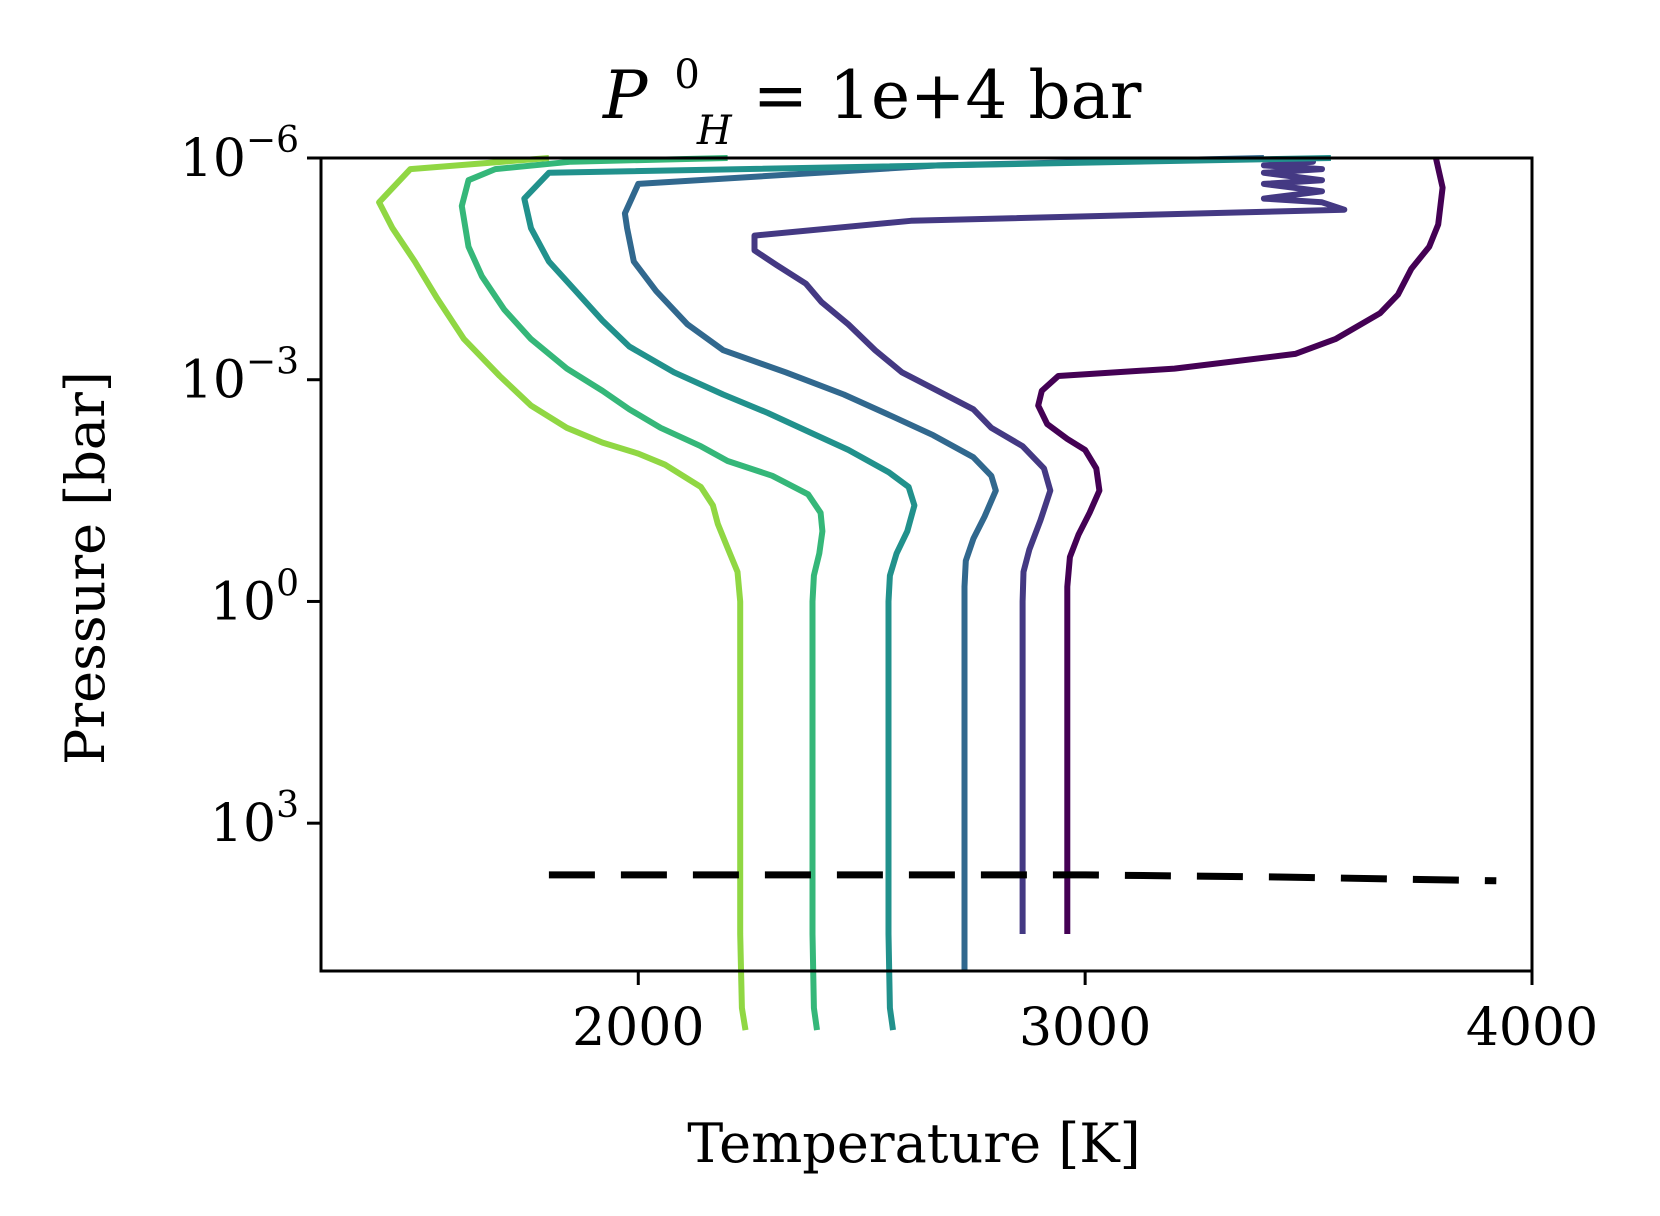  What do you see at coordinates (239, 376) in the screenshot?
I see `y-tick-label-2: 10⁻³` at bounding box center [239, 376].